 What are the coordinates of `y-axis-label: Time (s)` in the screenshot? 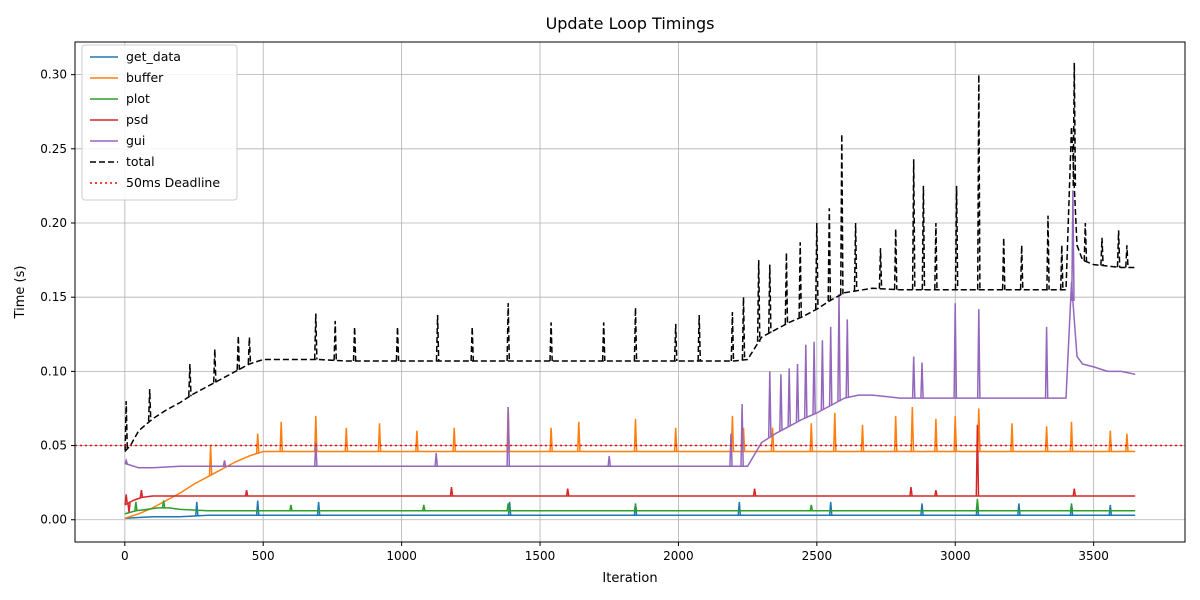 It's located at (20, 293).